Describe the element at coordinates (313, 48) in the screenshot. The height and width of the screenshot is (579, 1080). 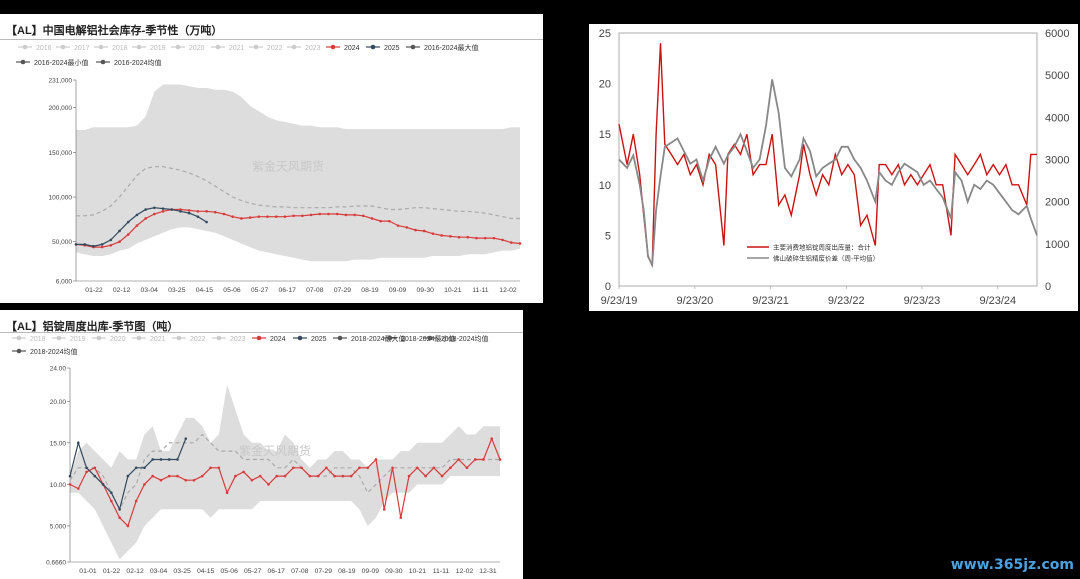
I see `legend-label: 2023` at that location.